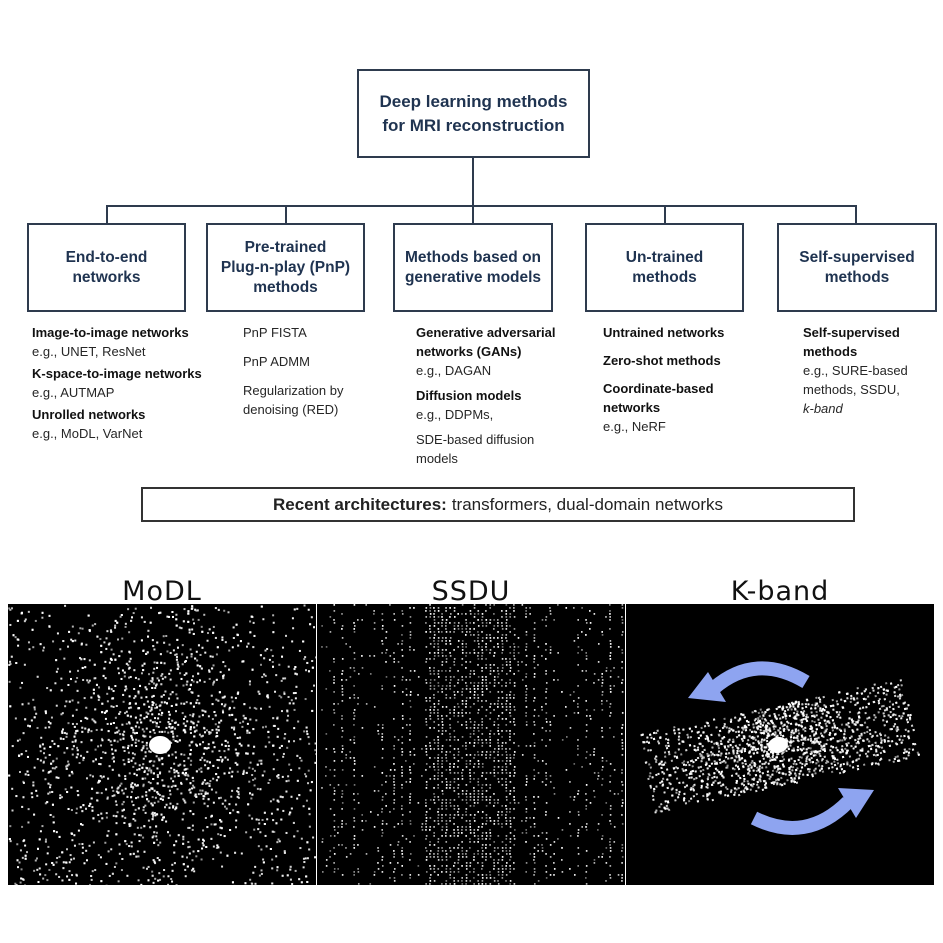 The image size is (943, 943). Describe the element at coordinates (496, 405) in the screenshot. I see `list-item: Diffusion models e.g., DDPMs,` at that location.